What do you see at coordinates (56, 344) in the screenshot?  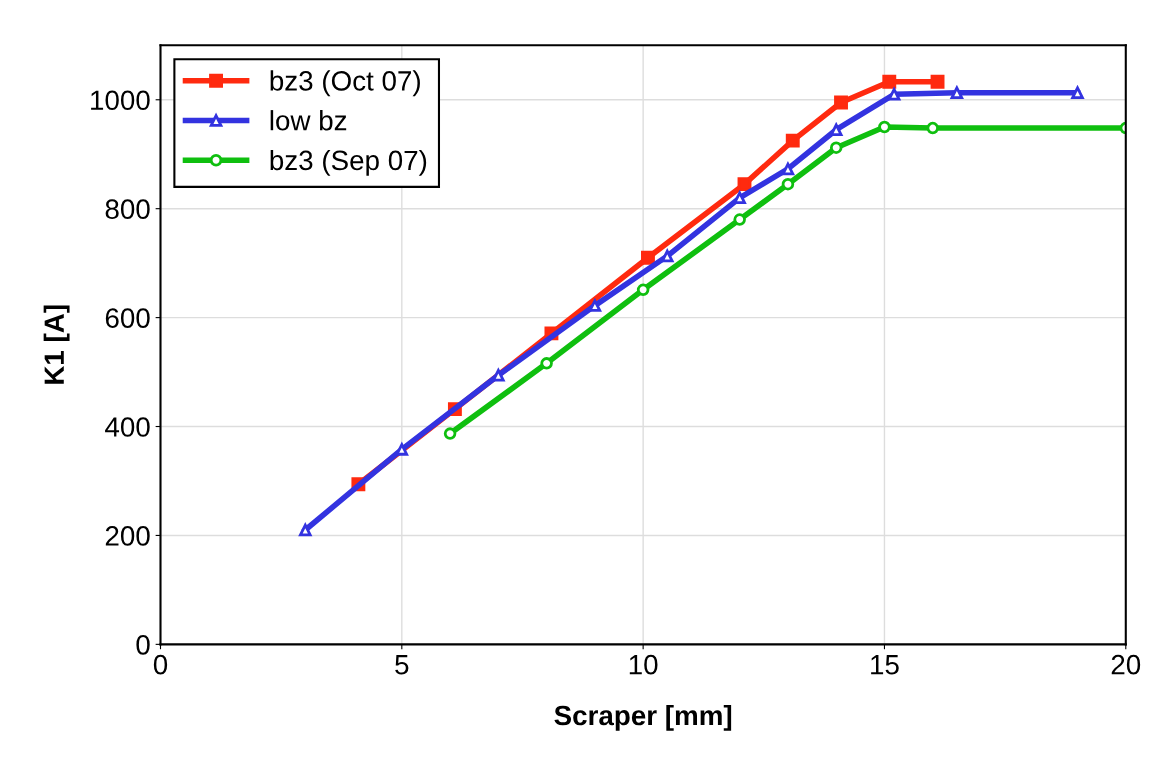 I see `y-axis-title: K1 [A]` at bounding box center [56, 344].